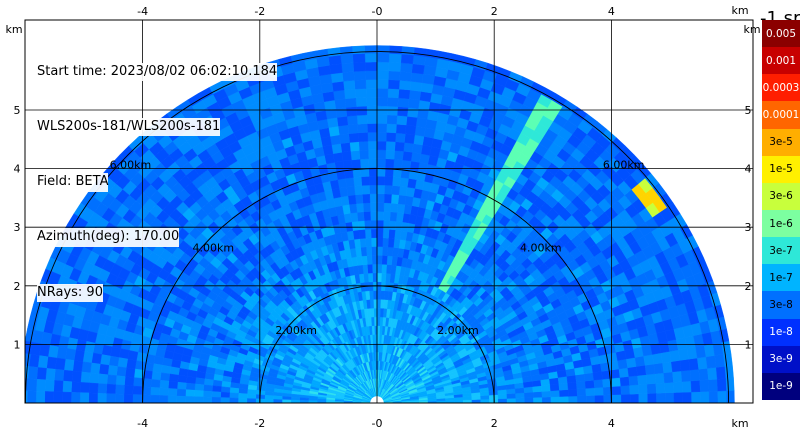 The height and width of the screenshot is (435, 800). What do you see at coordinates (781, 224) in the screenshot?
I see `colorbar-cell: 1e-6` at bounding box center [781, 224].